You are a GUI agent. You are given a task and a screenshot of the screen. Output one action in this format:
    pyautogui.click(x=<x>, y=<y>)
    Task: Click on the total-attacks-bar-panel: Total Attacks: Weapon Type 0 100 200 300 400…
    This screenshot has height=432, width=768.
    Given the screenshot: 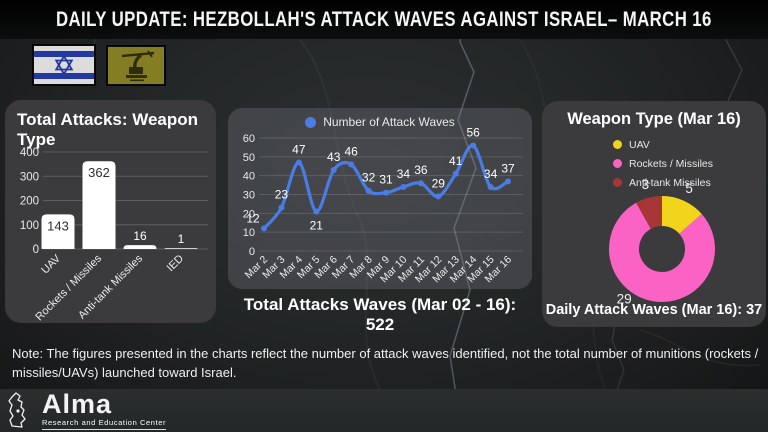 What is the action you would take?
    pyautogui.click(x=110, y=211)
    